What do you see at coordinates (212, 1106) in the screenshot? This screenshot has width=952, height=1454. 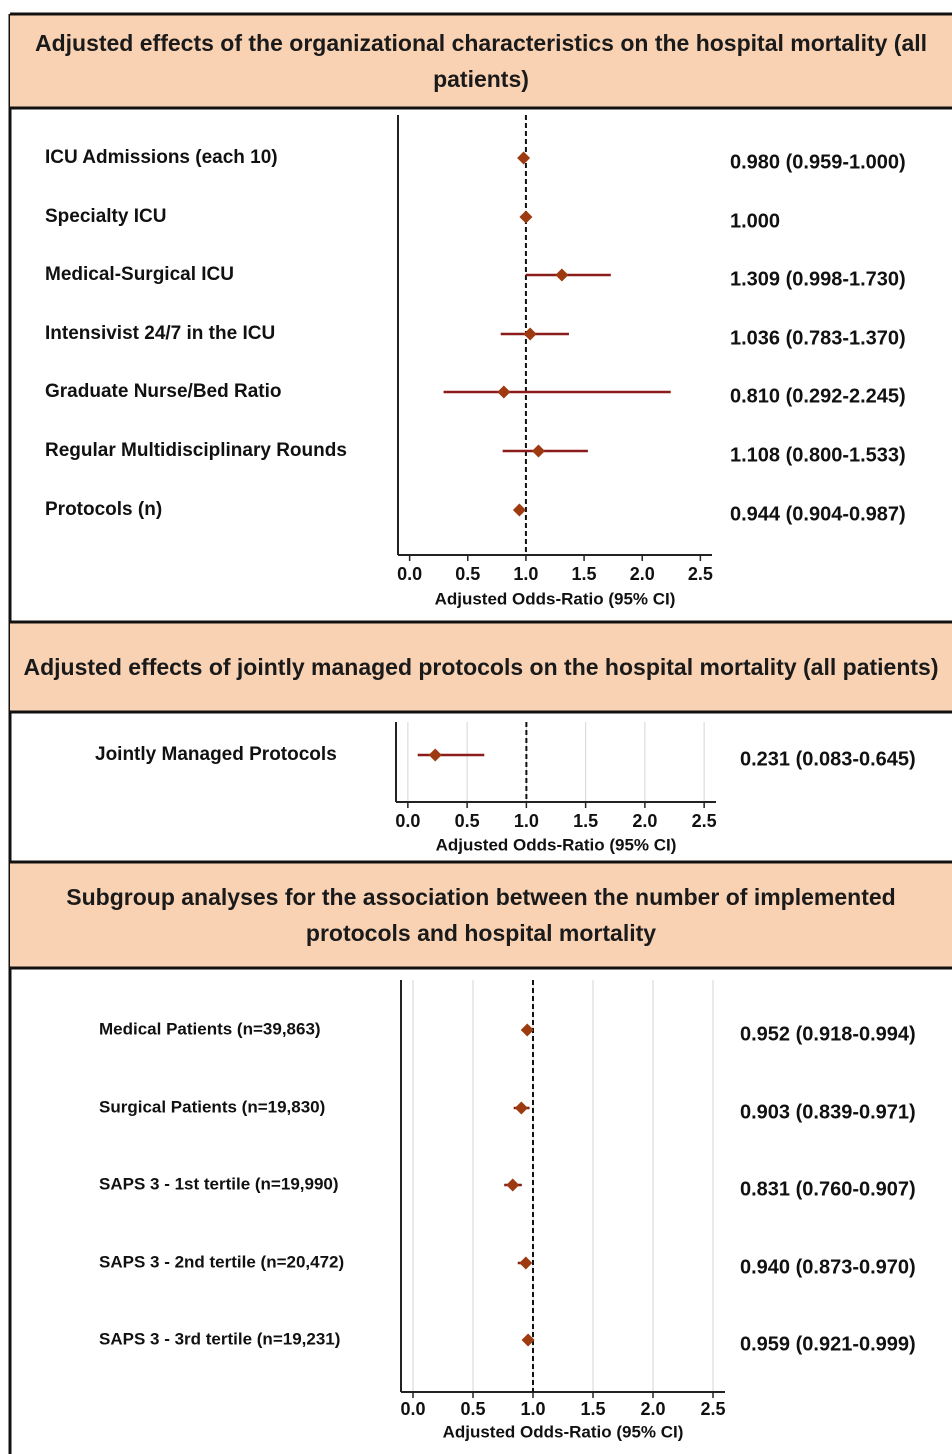 I see `row-label: Surgical Patients (n=19,830)` at bounding box center [212, 1106].